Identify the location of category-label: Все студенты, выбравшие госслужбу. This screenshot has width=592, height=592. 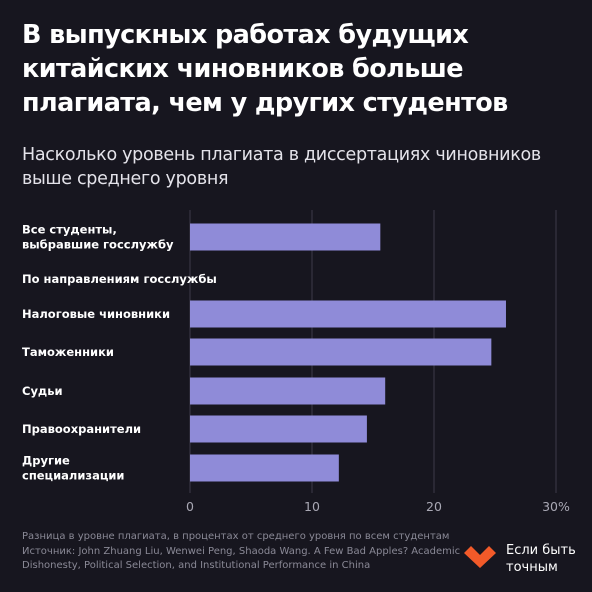
(98, 237).